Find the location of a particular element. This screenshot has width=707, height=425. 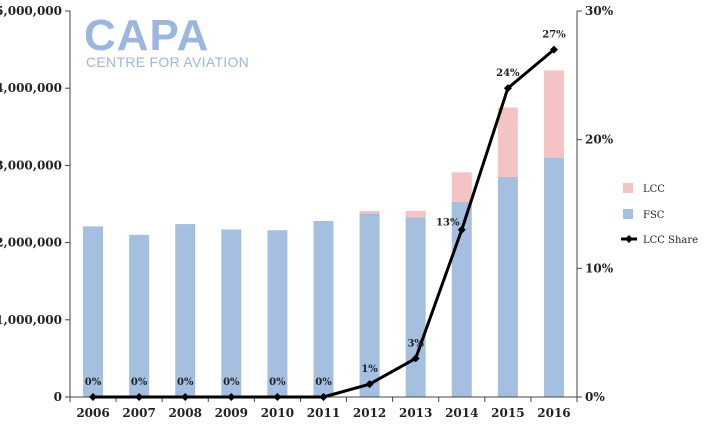

logo-tagline: CENTRE FOR AVIATION is located at coordinates (167, 62).